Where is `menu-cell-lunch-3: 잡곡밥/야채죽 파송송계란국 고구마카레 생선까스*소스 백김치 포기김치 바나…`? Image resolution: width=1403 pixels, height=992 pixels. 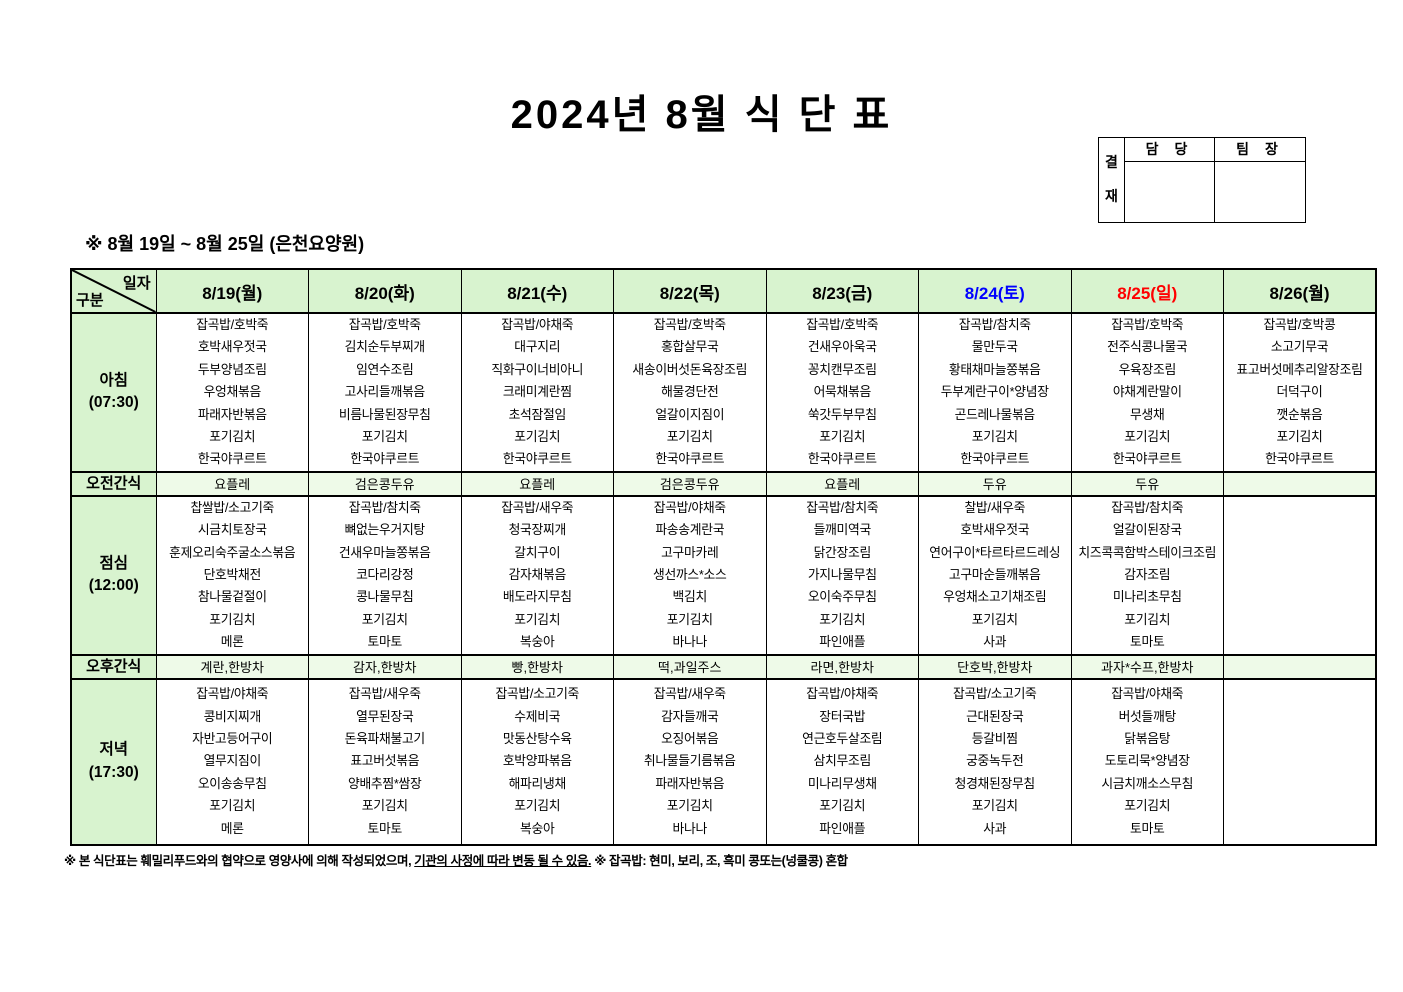
menu-cell-lunch-3: 잡곡밥/야채죽 파송송계란국 고구마카레 생선까스*소스 백김치 포기김치 바나… is located at coordinates (690, 575).